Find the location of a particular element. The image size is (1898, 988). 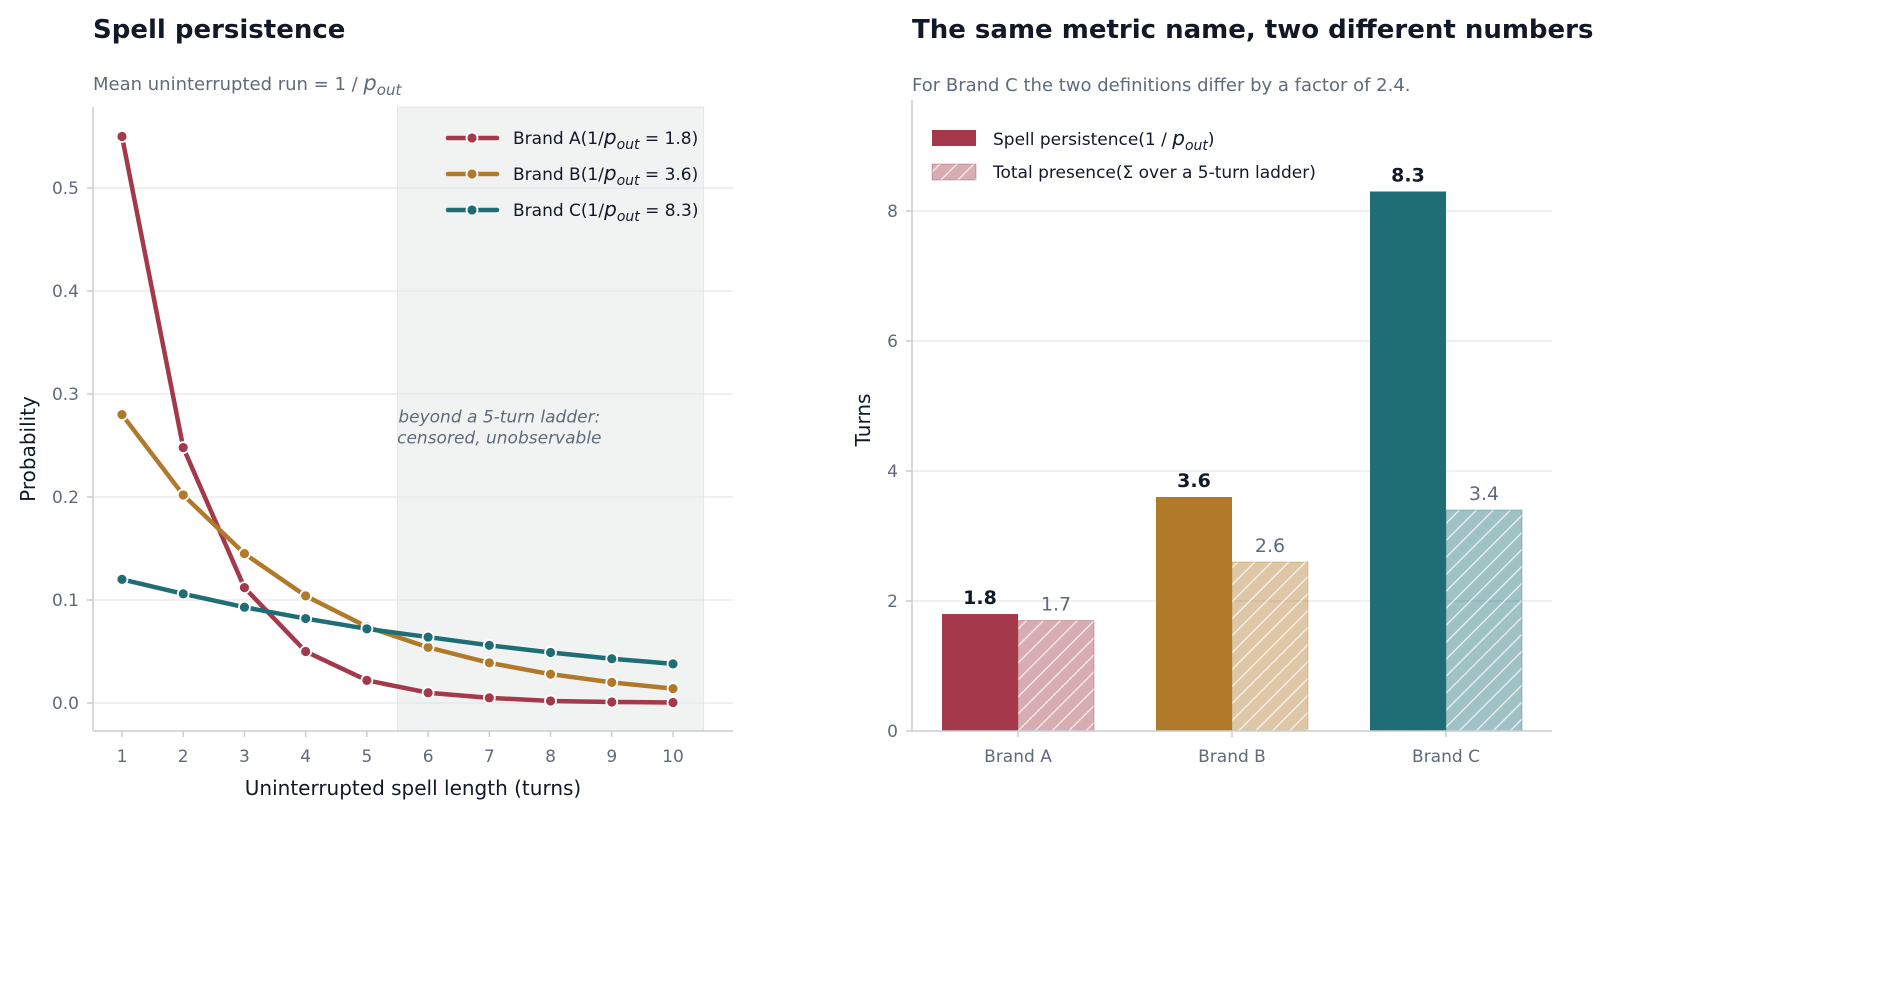

legend-label-prefix: (1/ is located at coordinates (592, 139).